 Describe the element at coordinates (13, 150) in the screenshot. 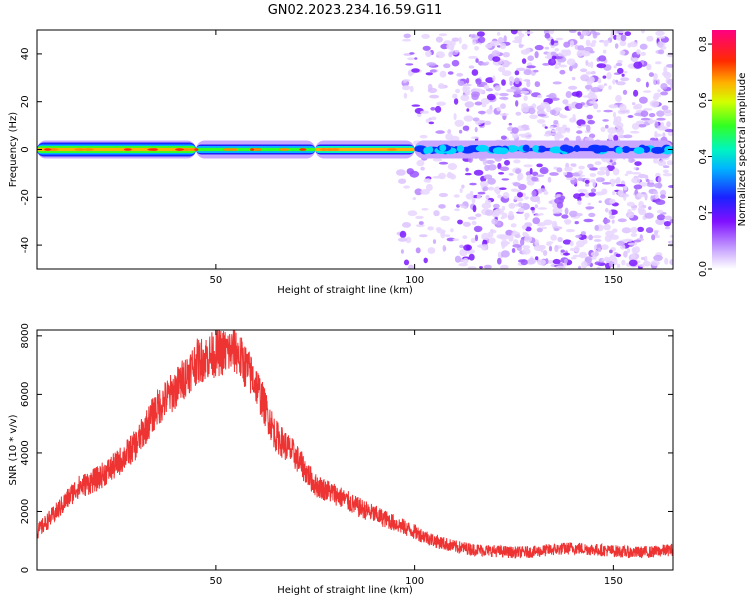

I see `spectrogram-y-axis-label: Frequency (Hz)` at that location.